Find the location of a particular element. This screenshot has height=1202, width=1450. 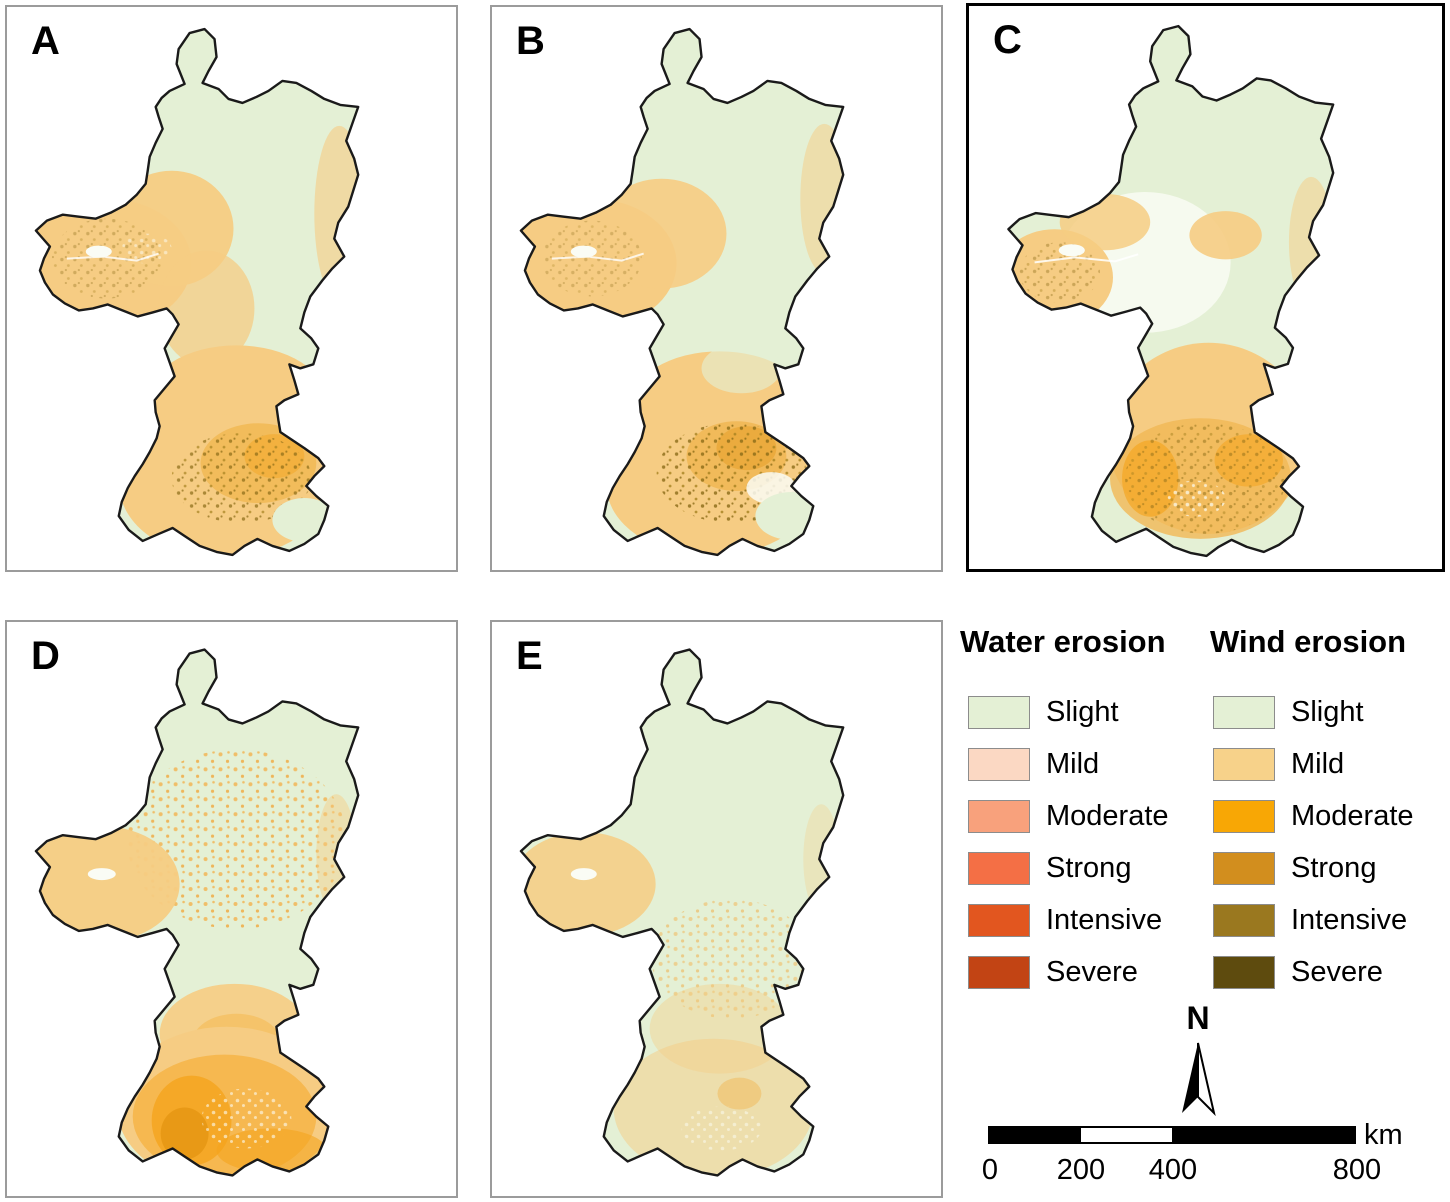

legend-swatch-water-intensive is located at coordinates (999, 920).